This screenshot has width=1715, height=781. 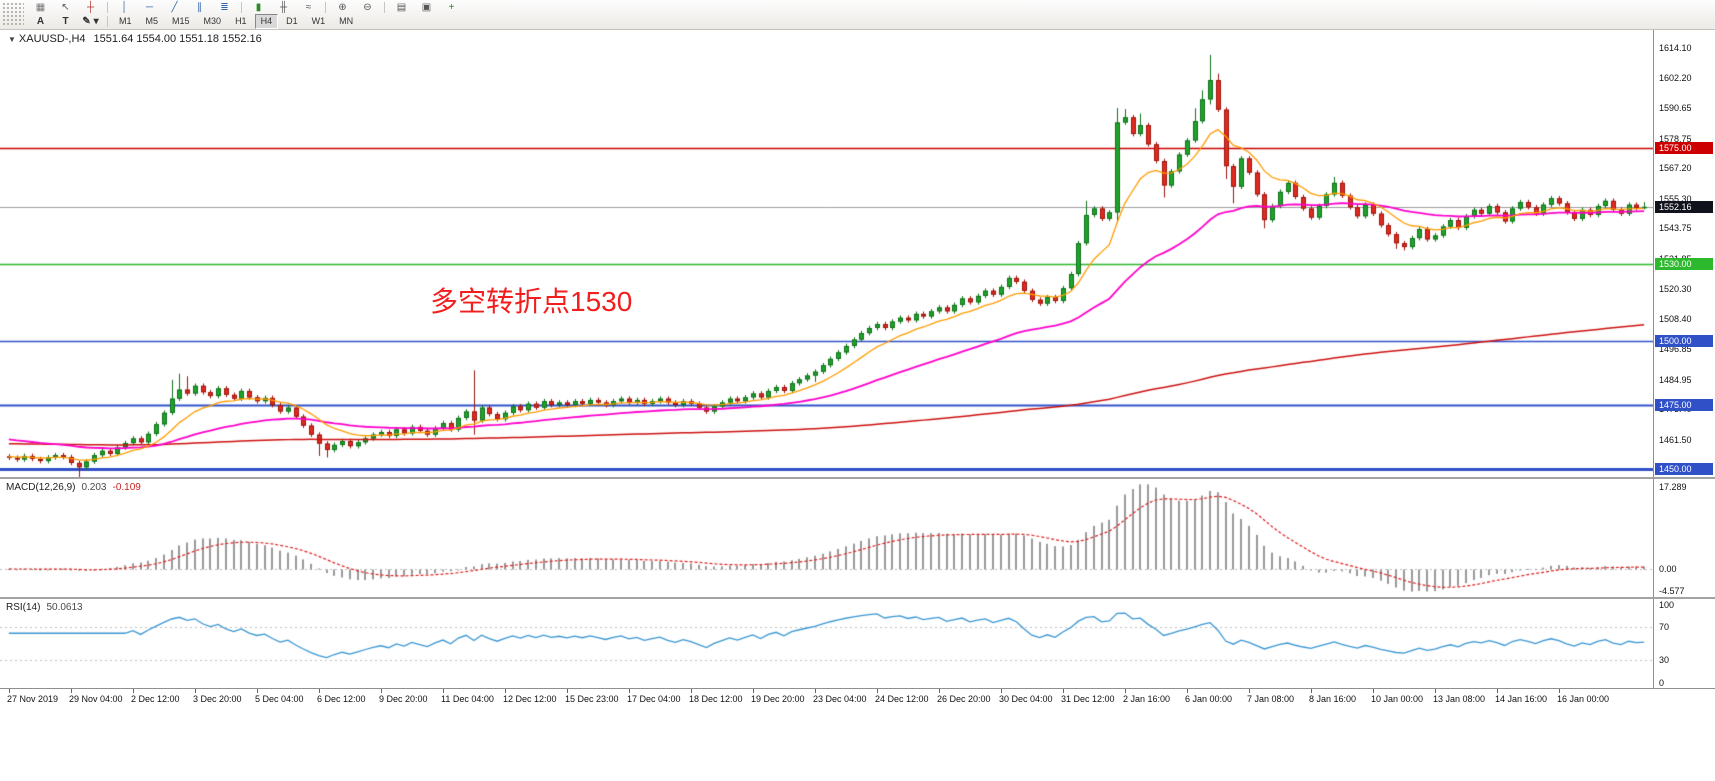 I want to click on time-axis-label: 13 Jan 08:00, so click(x=1459, y=699).